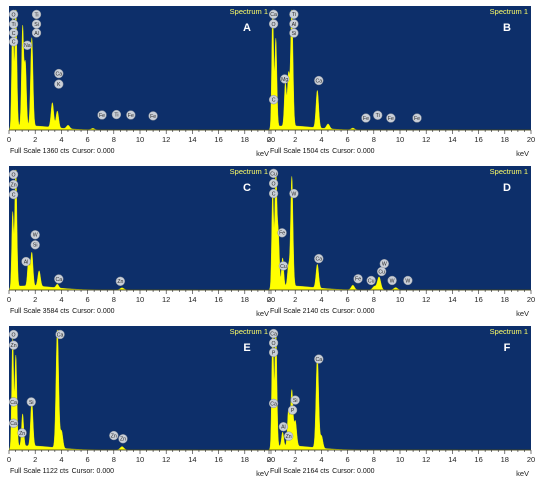  What do you see at coordinates (64, 311) in the screenshot?
I see `status-line: Full Scale 3584 cts Cursor: 0.000` at bounding box center [64, 311].